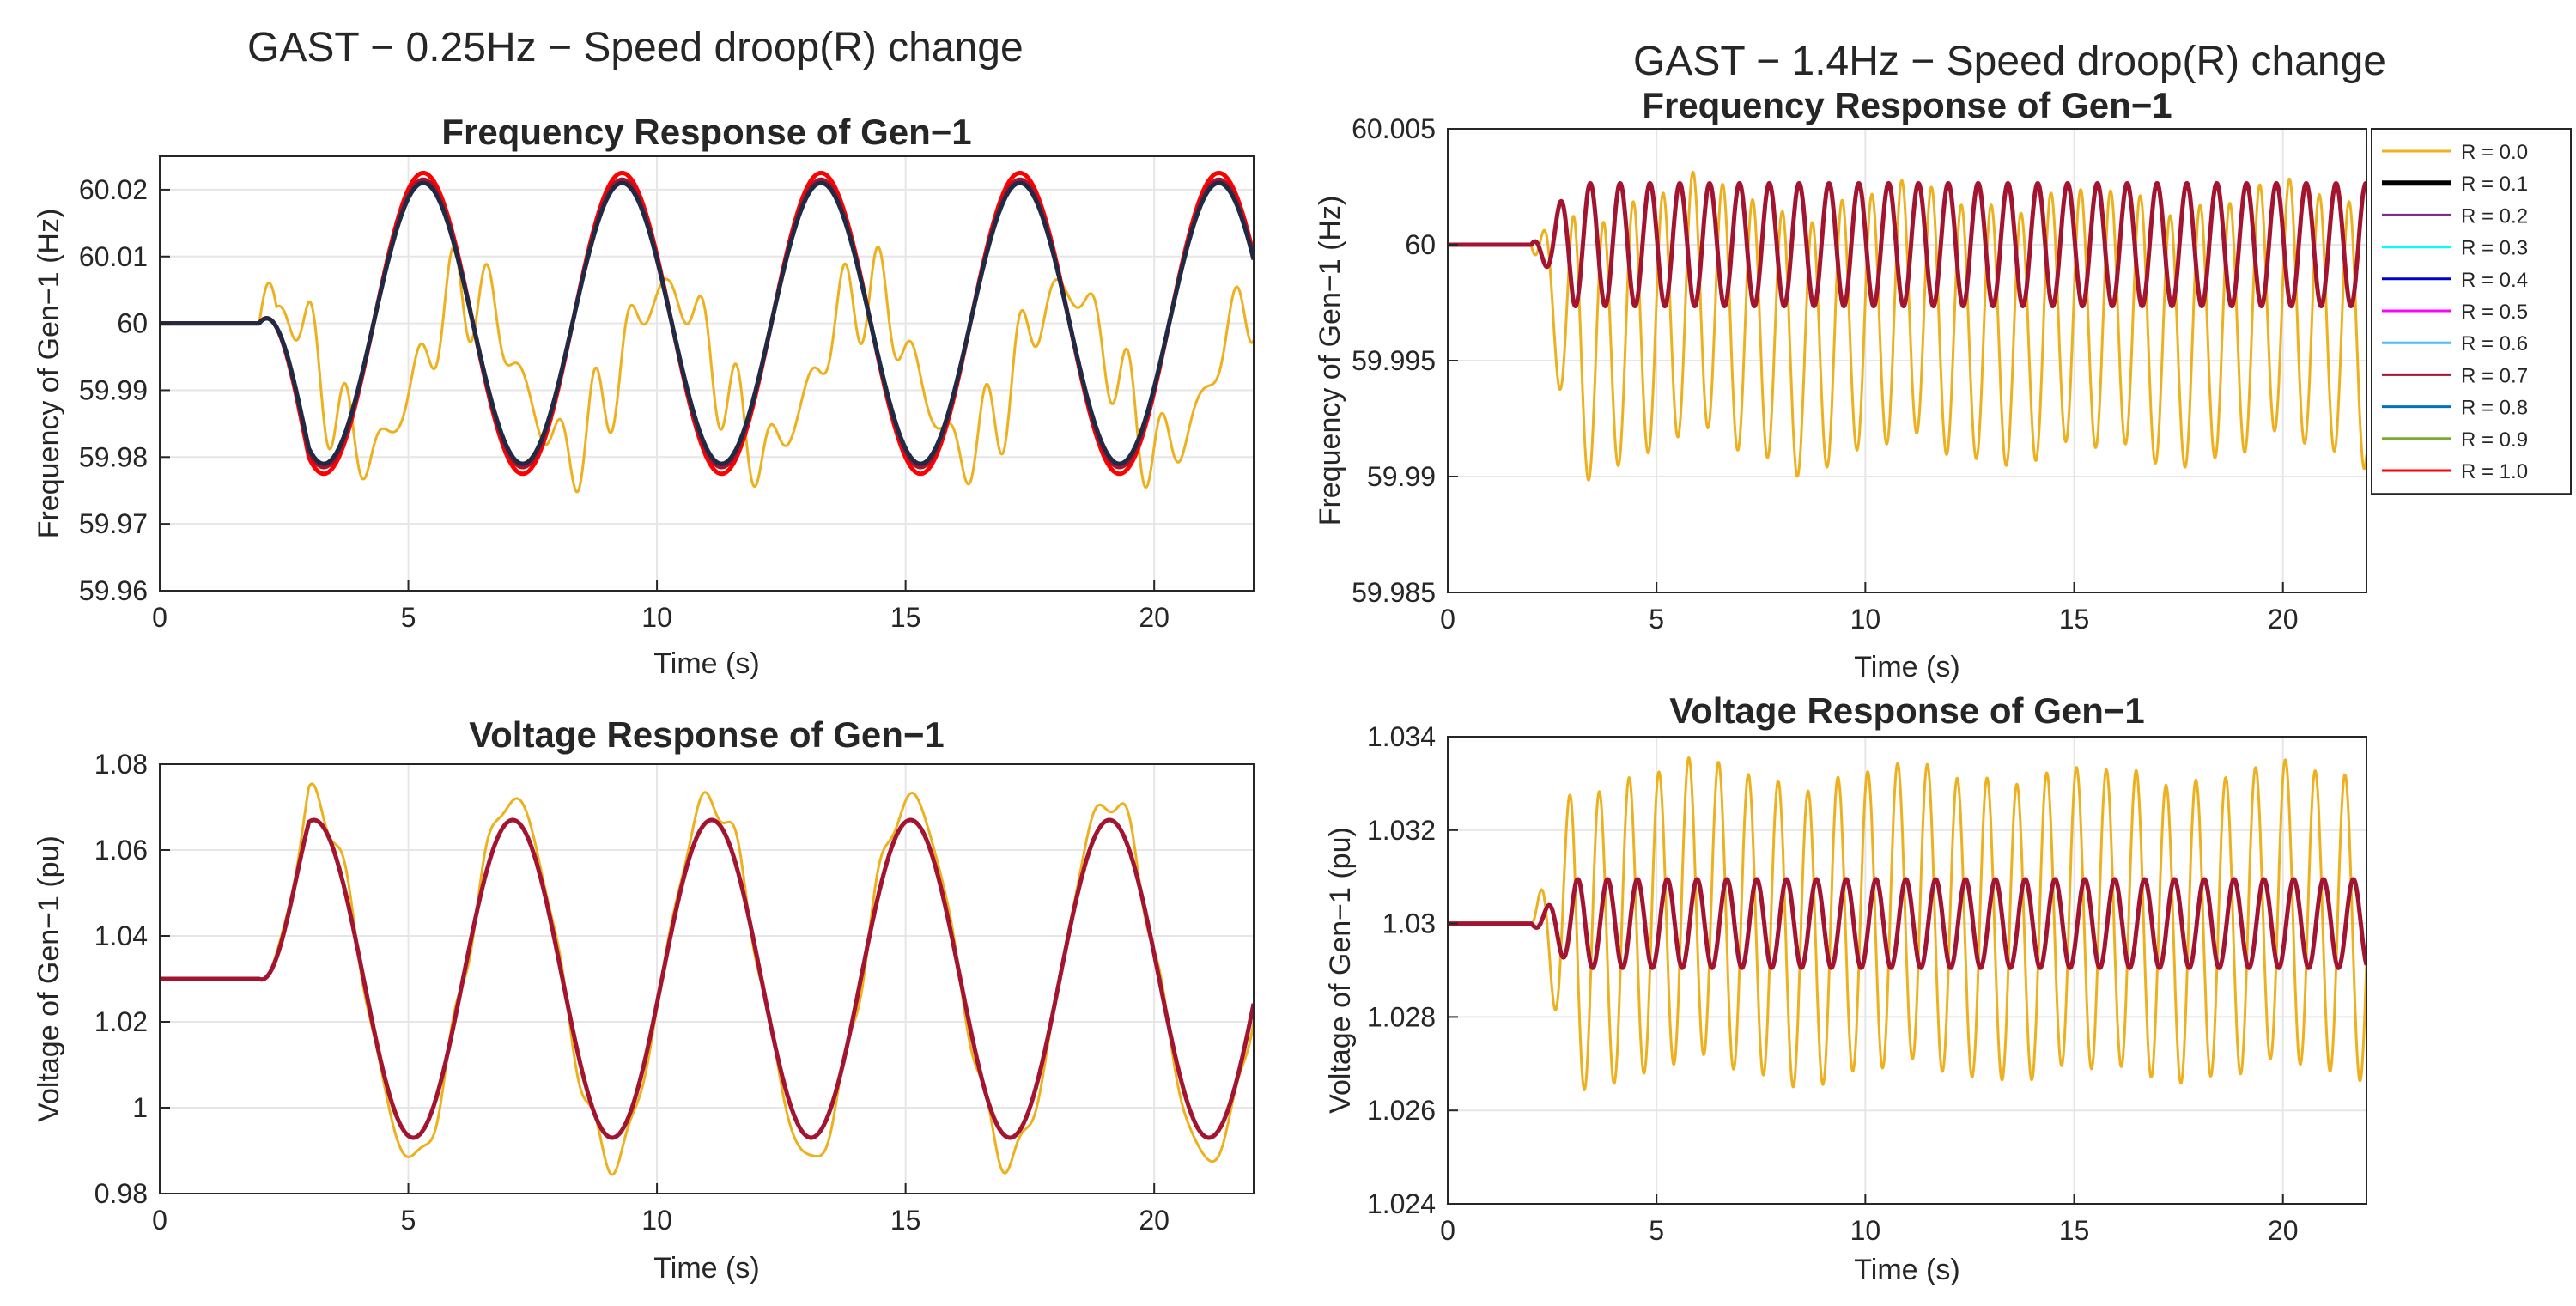  What do you see at coordinates (2494, 408) in the screenshot?
I see `legend-label: R = 0.8` at bounding box center [2494, 408].